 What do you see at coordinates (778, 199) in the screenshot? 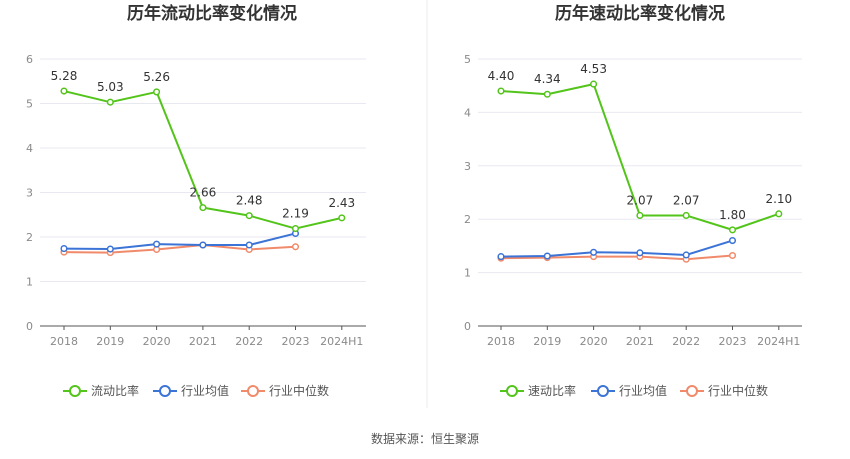
I see `data-label: 2.10` at bounding box center [778, 199].